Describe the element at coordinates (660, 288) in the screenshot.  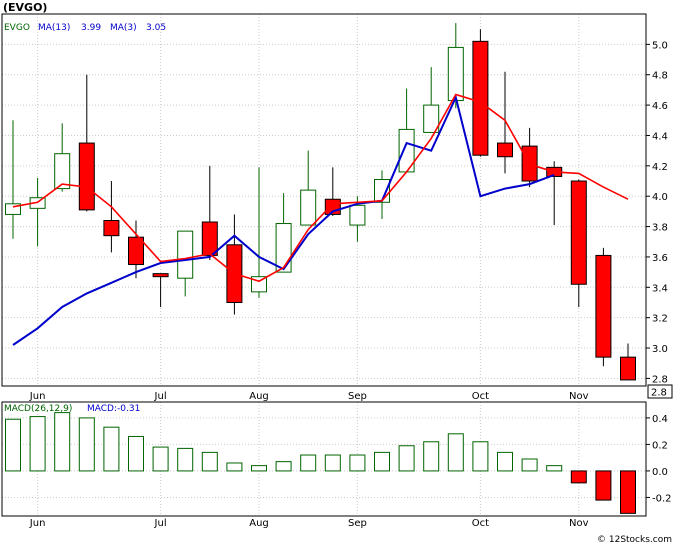
I see `price-y-tick-label: 3.4` at that location.